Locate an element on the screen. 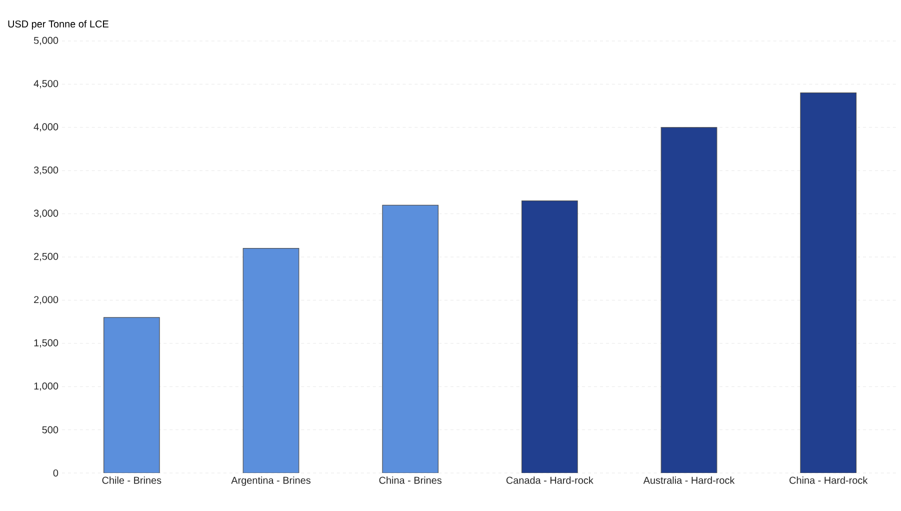 The image size is (901, 511). y-axis-title: USD per Tonne of LCE is located at coordinates (58, 25).